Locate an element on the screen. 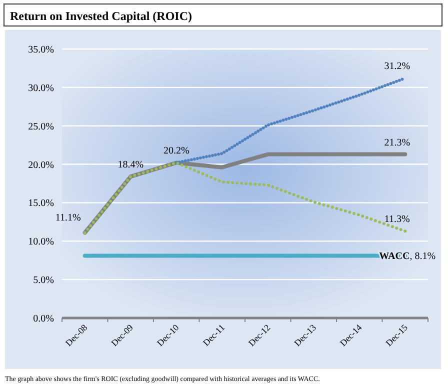  y-tick-label: 35.0% is located at coordinates (41, 50).